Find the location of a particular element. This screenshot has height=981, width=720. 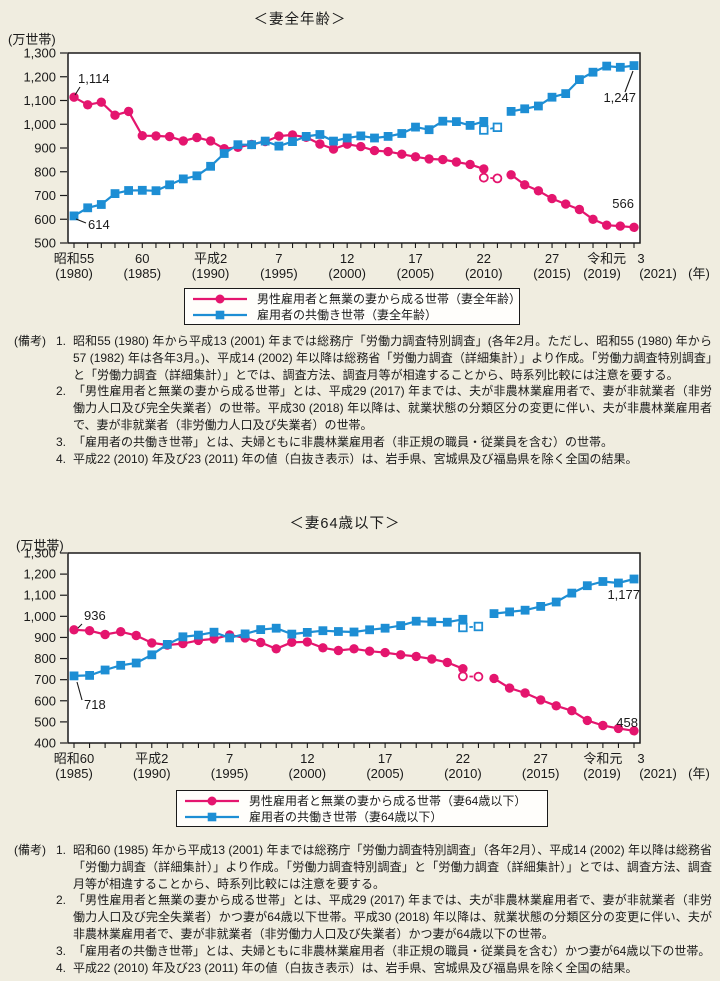

svg-text: (2019) is located at coordinates (602, 273).